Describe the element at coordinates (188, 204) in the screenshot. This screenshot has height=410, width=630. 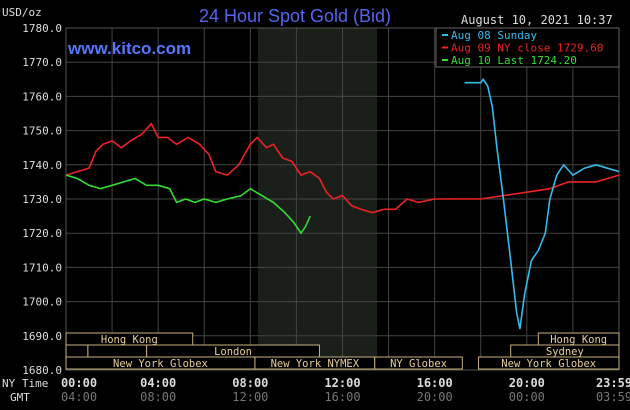
I see `series-line-aug-10-last` at that location.